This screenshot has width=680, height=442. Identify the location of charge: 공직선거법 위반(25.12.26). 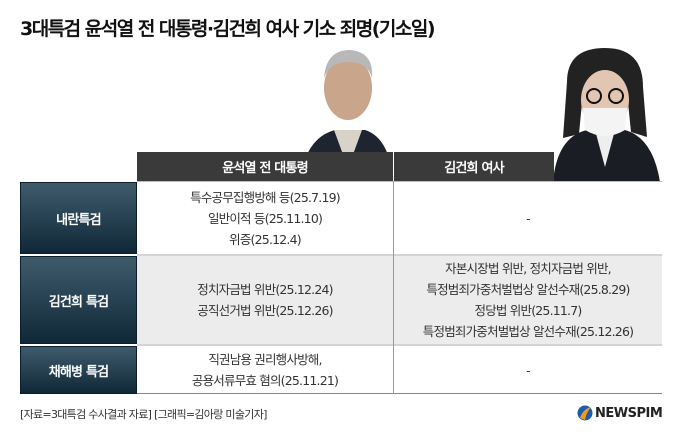
(265, 310).